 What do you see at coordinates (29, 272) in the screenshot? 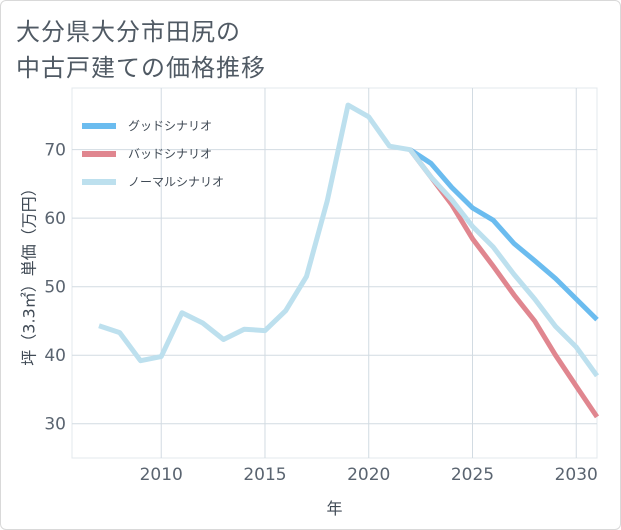
I see `y-axis-label: 坪（3.3㎡）単価（万円）` at bounding box center [29, 272].